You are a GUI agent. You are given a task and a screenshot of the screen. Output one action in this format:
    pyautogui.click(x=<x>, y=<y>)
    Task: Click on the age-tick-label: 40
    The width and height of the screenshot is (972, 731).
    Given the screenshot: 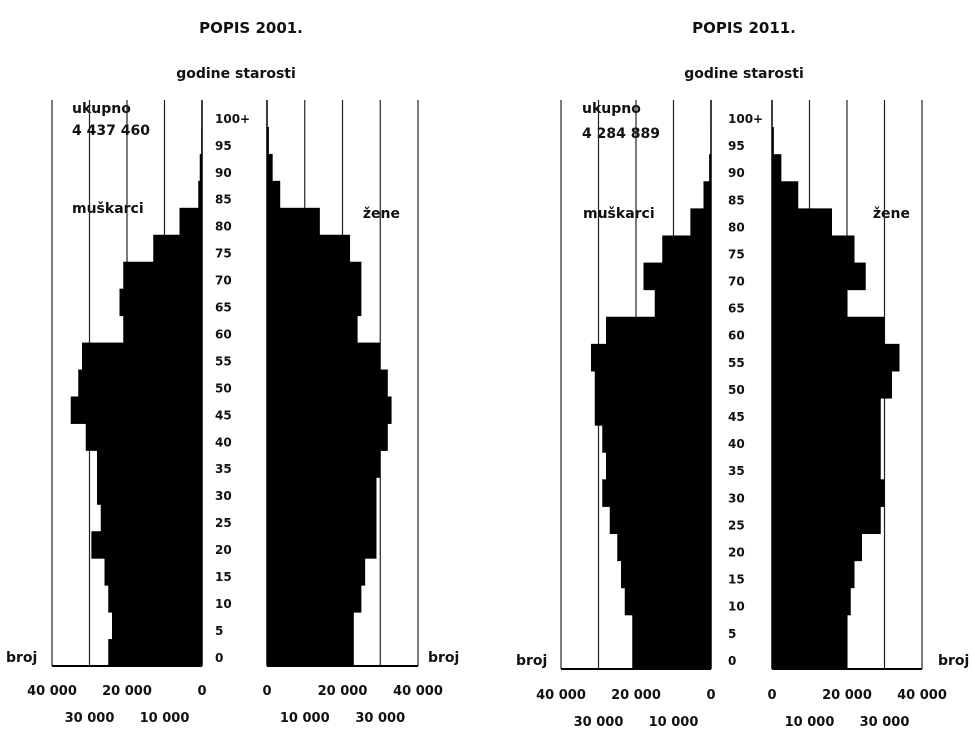 What is the action you would take?
    pyautogui.click(x=223, y=442)
    